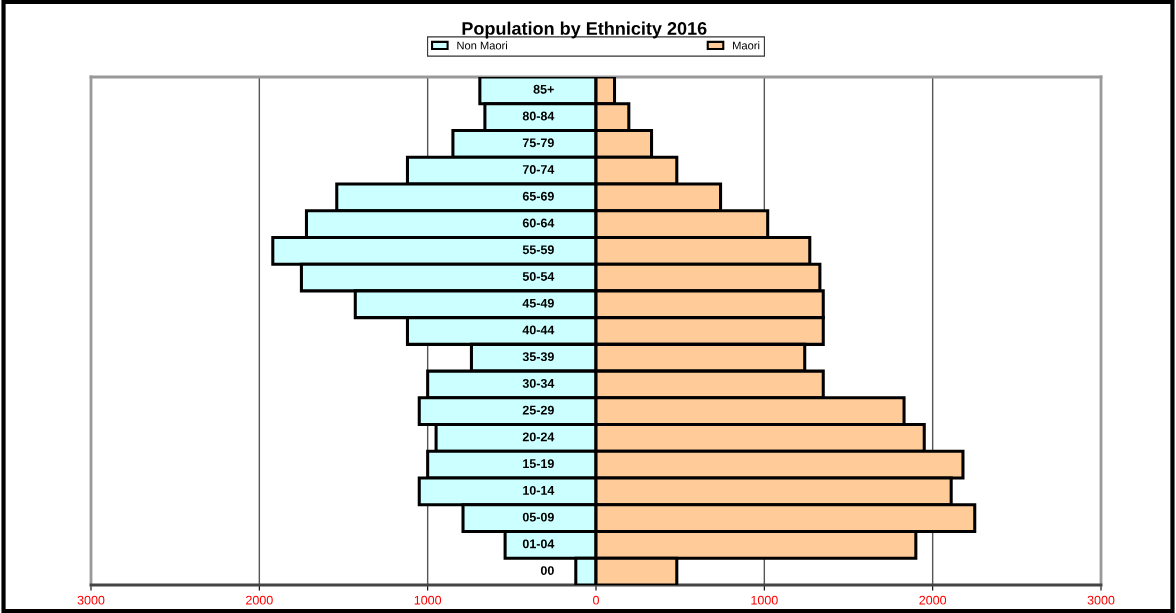 The width and height of the screenshot is (1176, 613). Describe the element at coordinates (538, 464) in the screenshot. I see `y-tick-label: 15-19` at that location.